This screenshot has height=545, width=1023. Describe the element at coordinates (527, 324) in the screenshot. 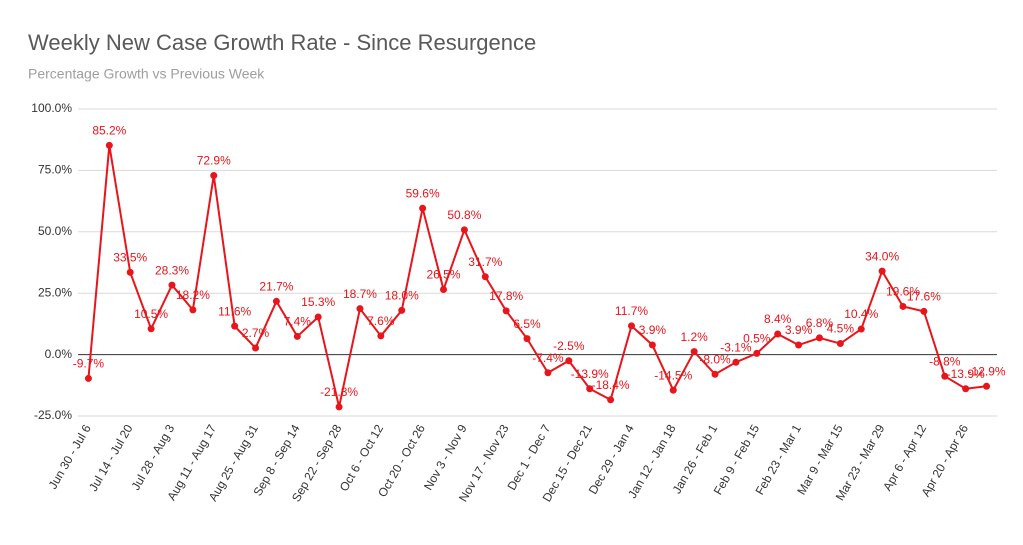

I see `data-label: 6.5%` at that location.